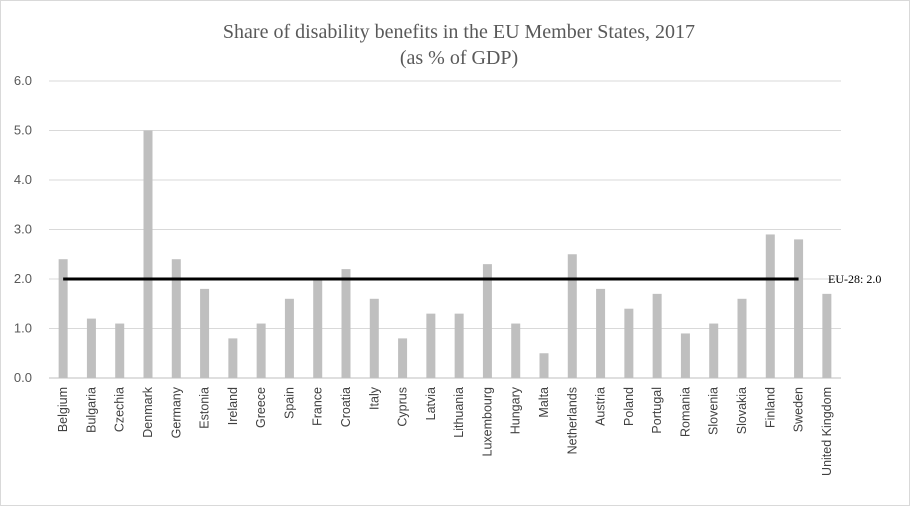 The height and width of the screenshot is (506, 910). Describe the element at coordinates (23, 328) in the screenshot. I see `y-tick-label: 1.0` at that location.